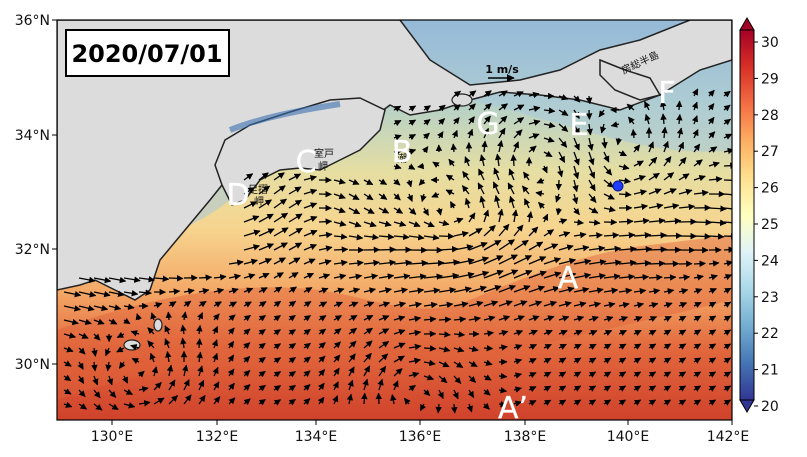  What do you see at coordinates (770, 189) in the screenshot?
I see `colorbar-tick-label: 26` at bounding box center [770, 189].